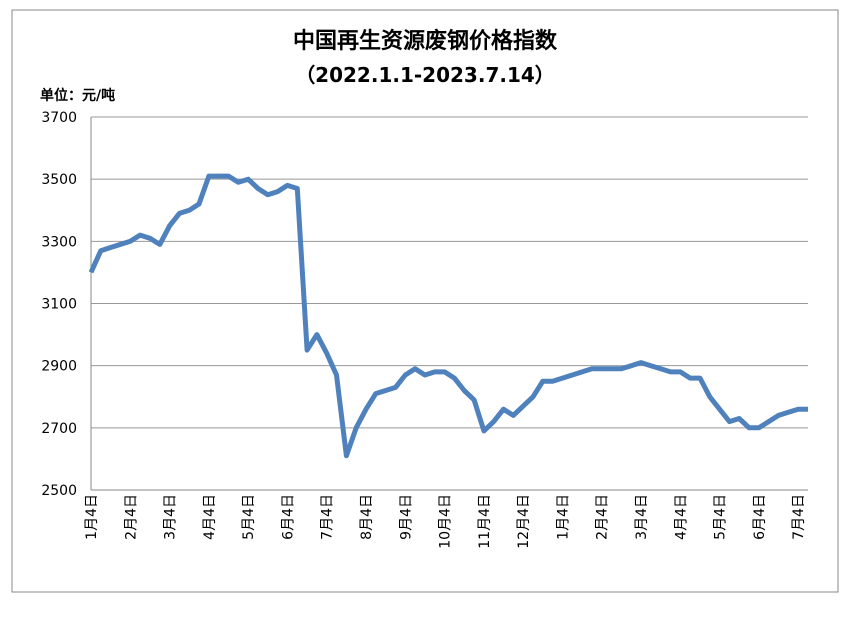 The image size is (856, 624). I want to click on chart-title: 中国再生资源废钢价格指数, so click(425, 41).